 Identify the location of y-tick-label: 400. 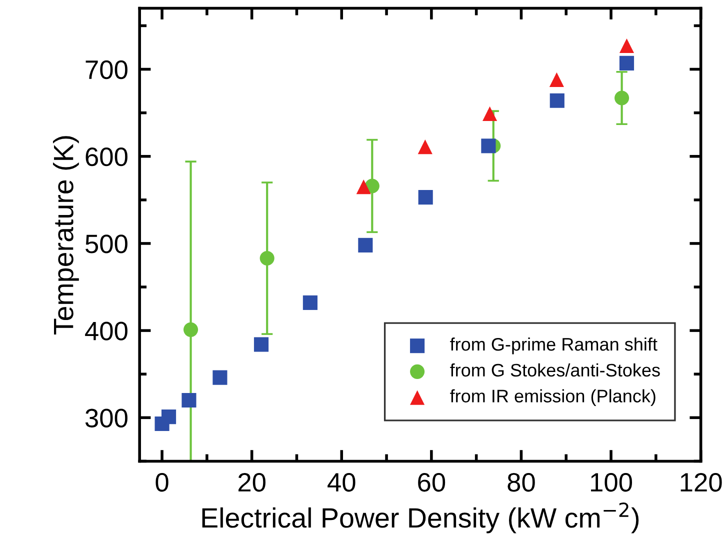
(106, 331).